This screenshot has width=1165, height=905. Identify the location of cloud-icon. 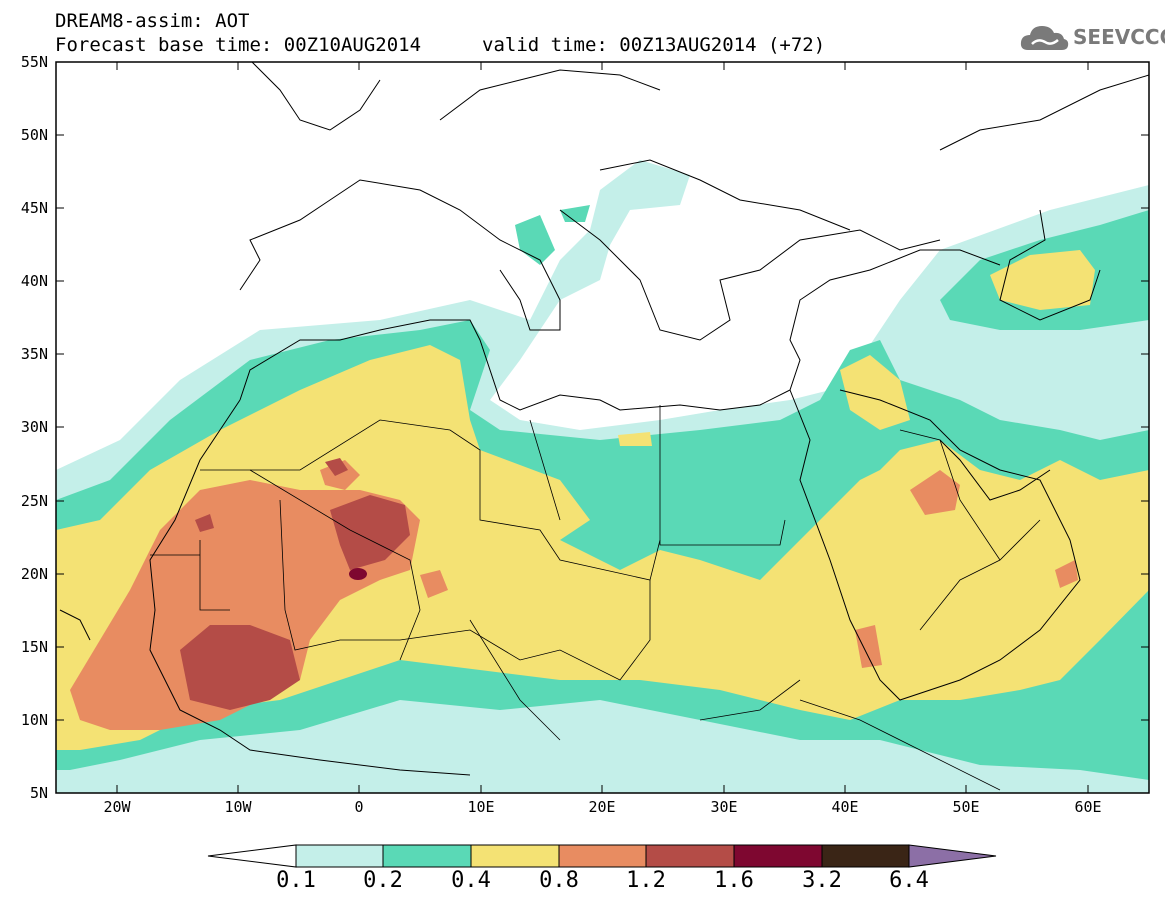
(1044, 38).